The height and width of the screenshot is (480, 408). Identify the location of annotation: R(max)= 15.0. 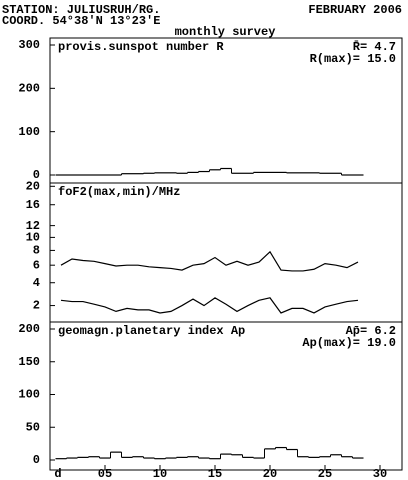
(353, 59).